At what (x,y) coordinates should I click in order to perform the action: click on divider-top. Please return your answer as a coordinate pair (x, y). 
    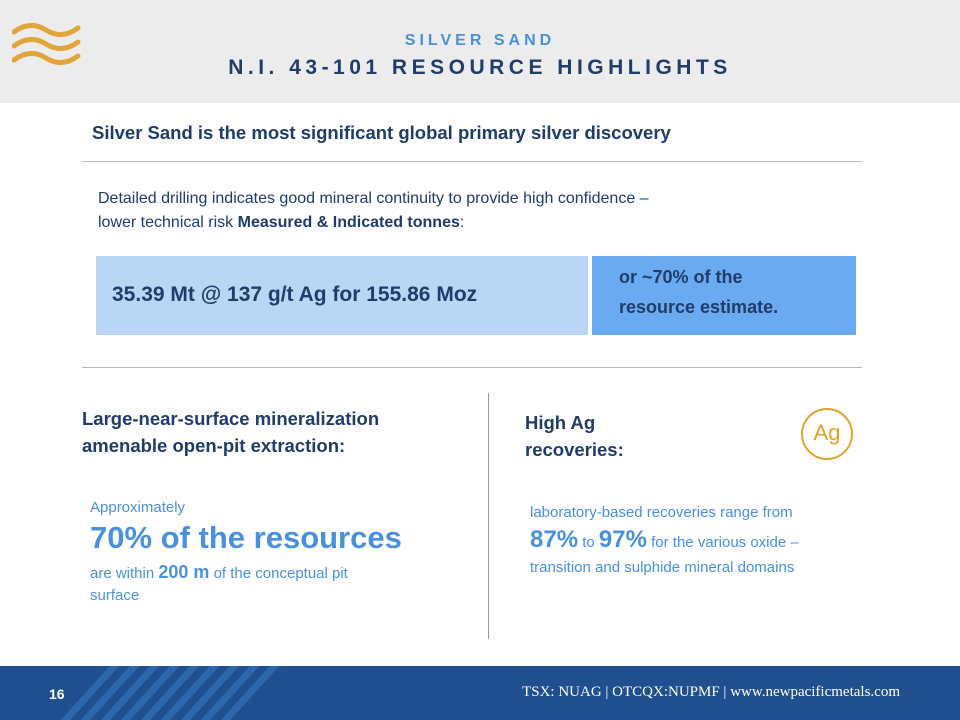
    Looking at the image, I should click on (472, 161).